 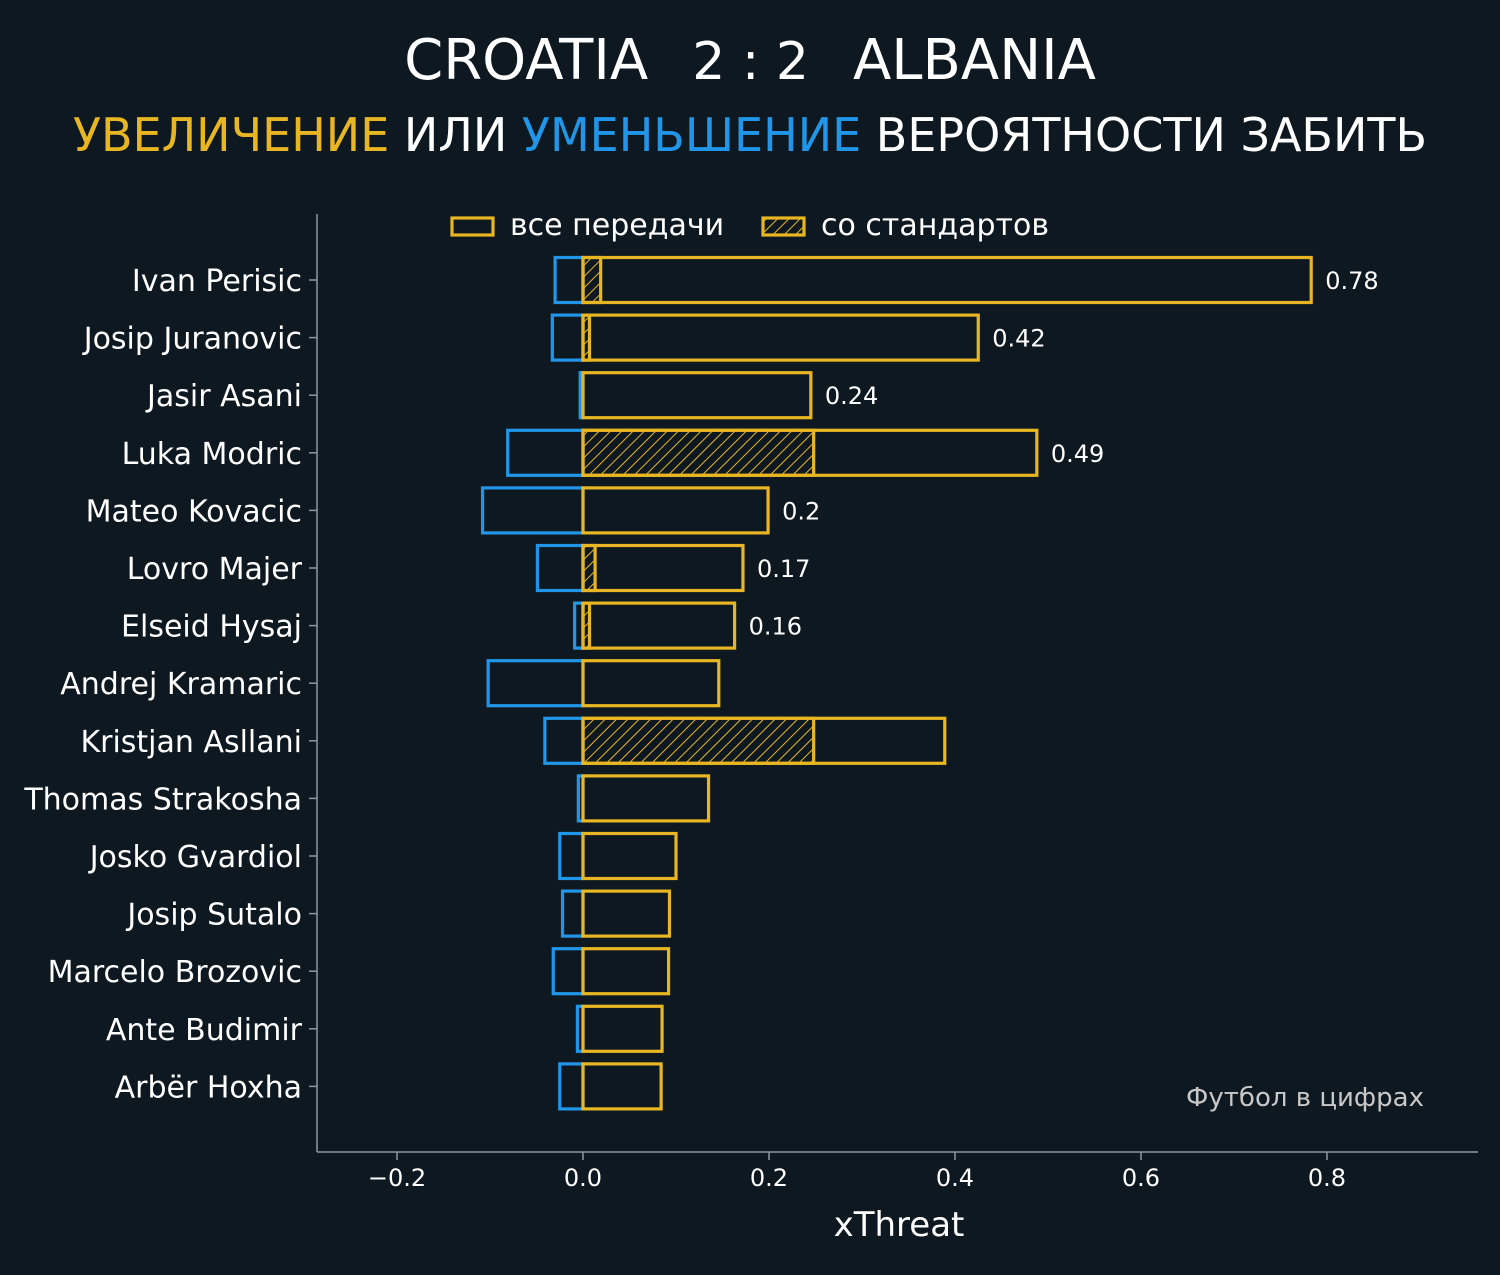 I want to click on y-tick-label: Kristjan Asllani, so click(x=191, y=742).